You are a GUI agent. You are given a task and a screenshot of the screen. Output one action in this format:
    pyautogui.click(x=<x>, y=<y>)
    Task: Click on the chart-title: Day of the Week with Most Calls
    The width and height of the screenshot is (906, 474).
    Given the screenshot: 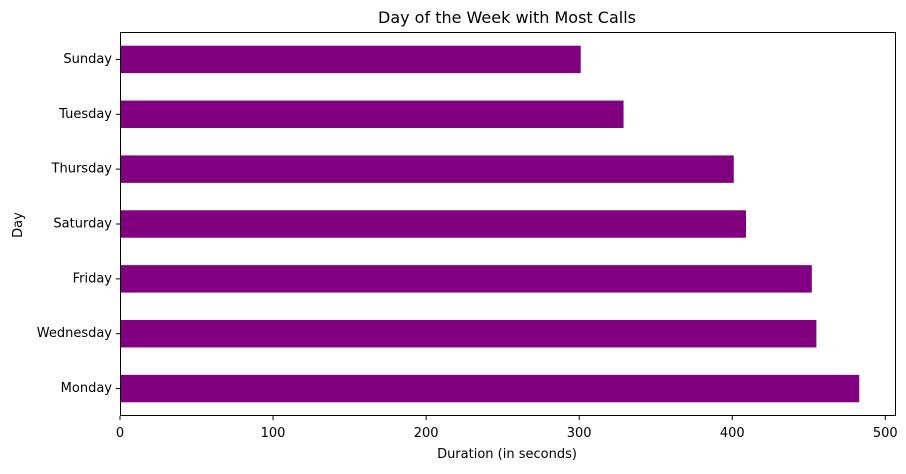 What is the action you would take?
    pyautogui.click(x=507, y=17)
    